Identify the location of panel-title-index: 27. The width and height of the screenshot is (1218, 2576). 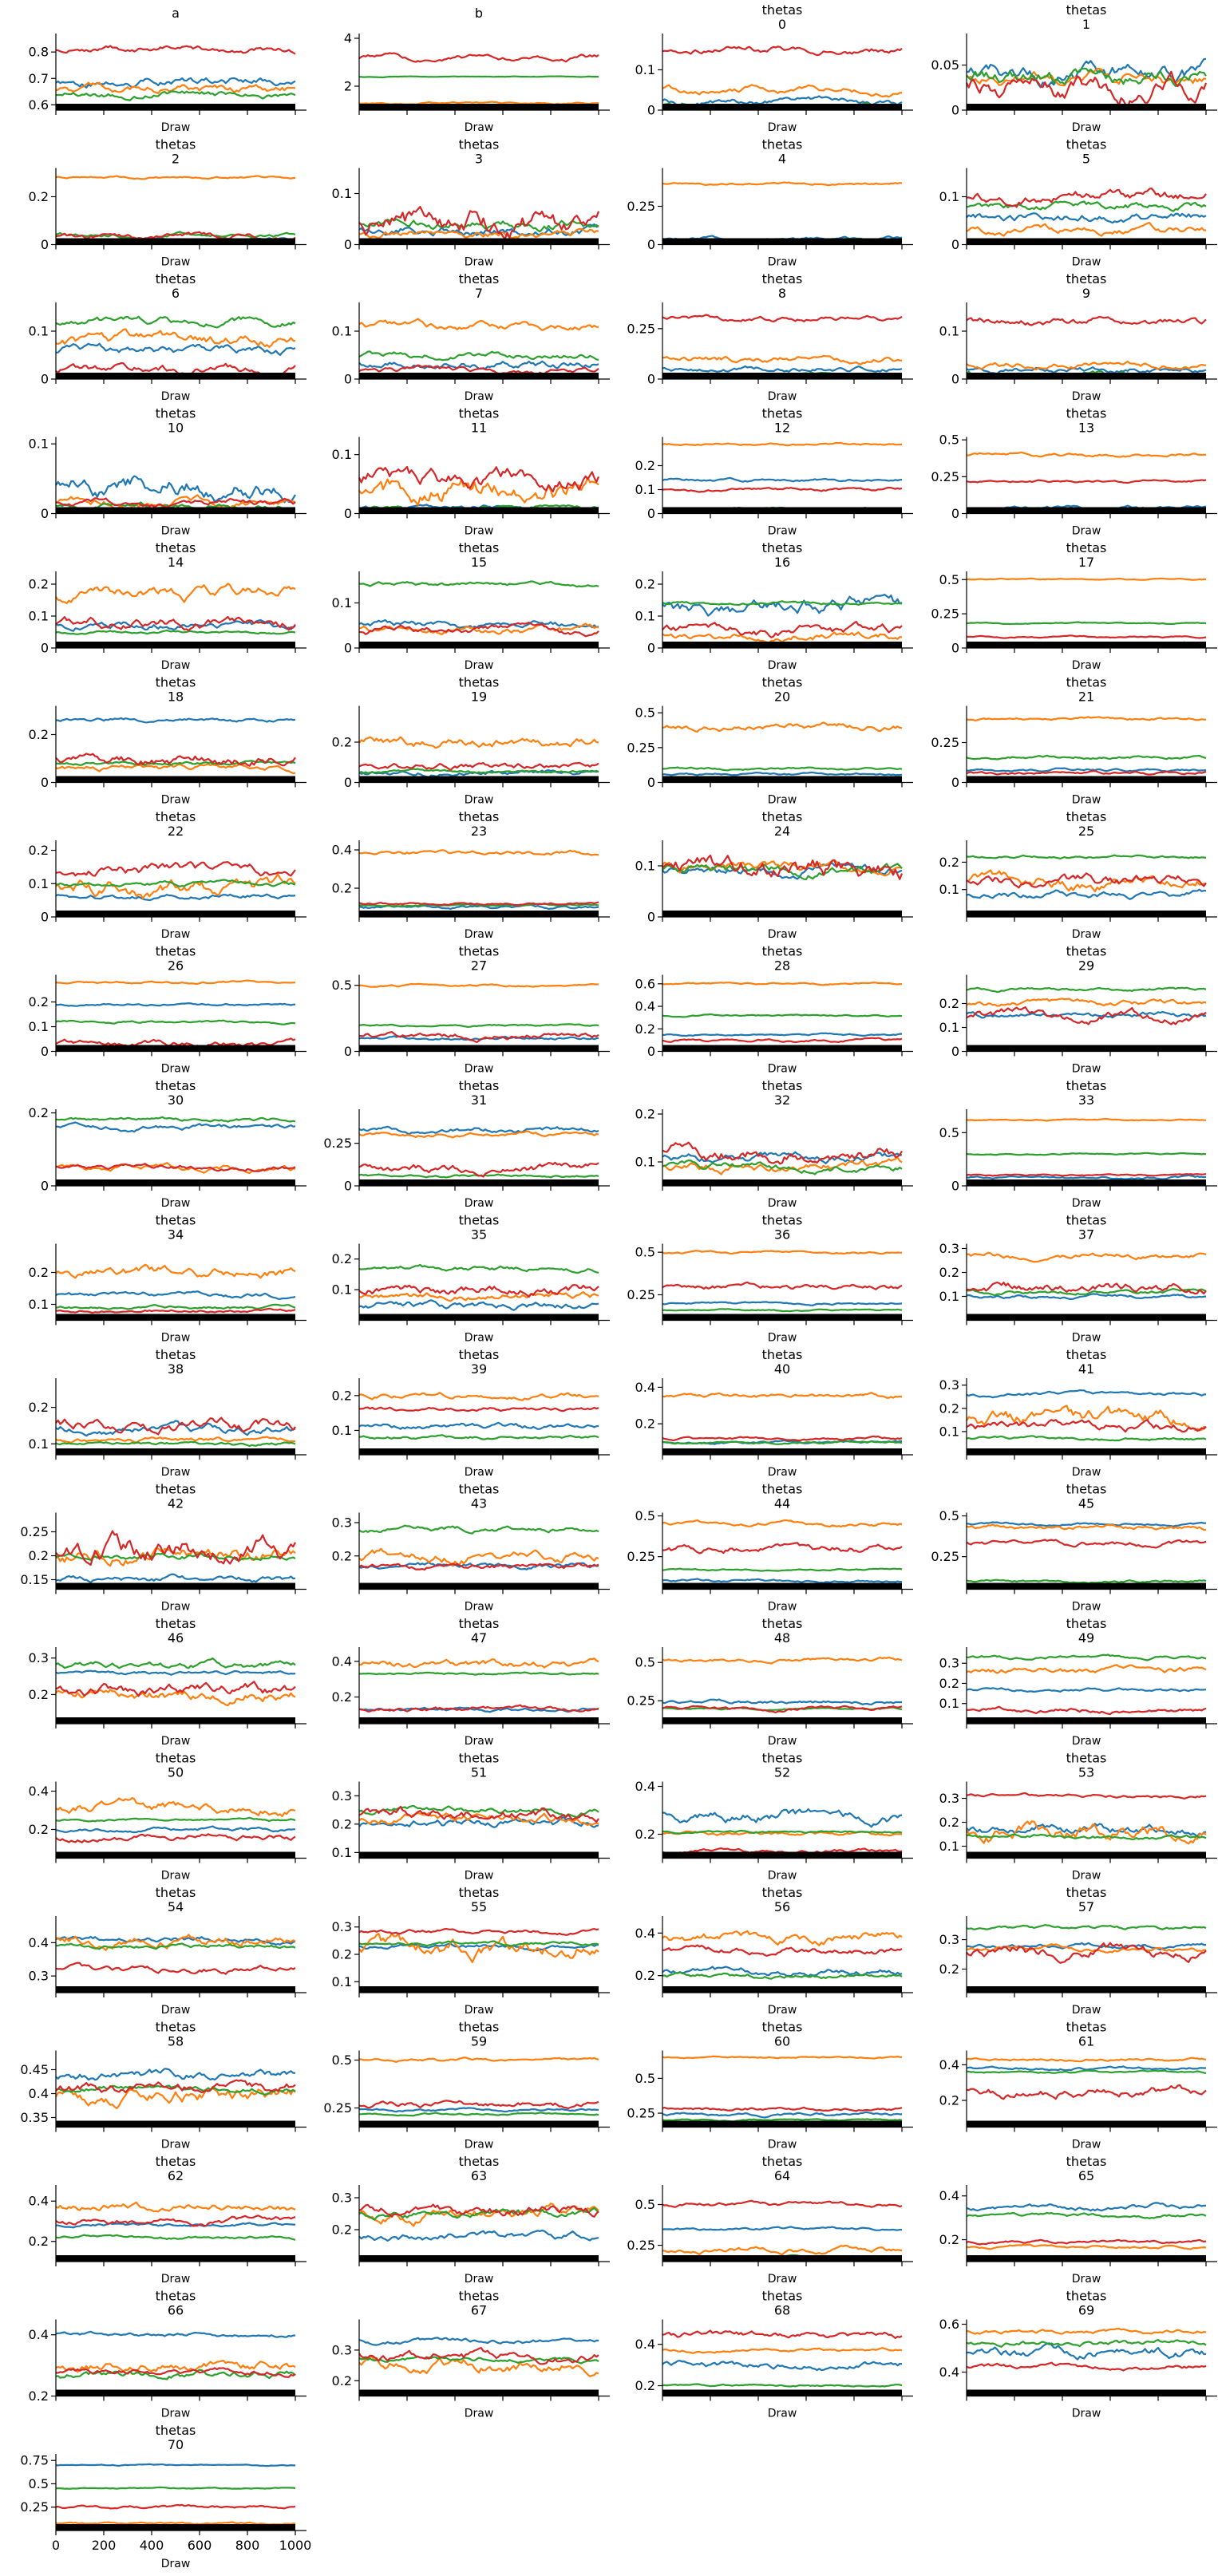
(479, 966).